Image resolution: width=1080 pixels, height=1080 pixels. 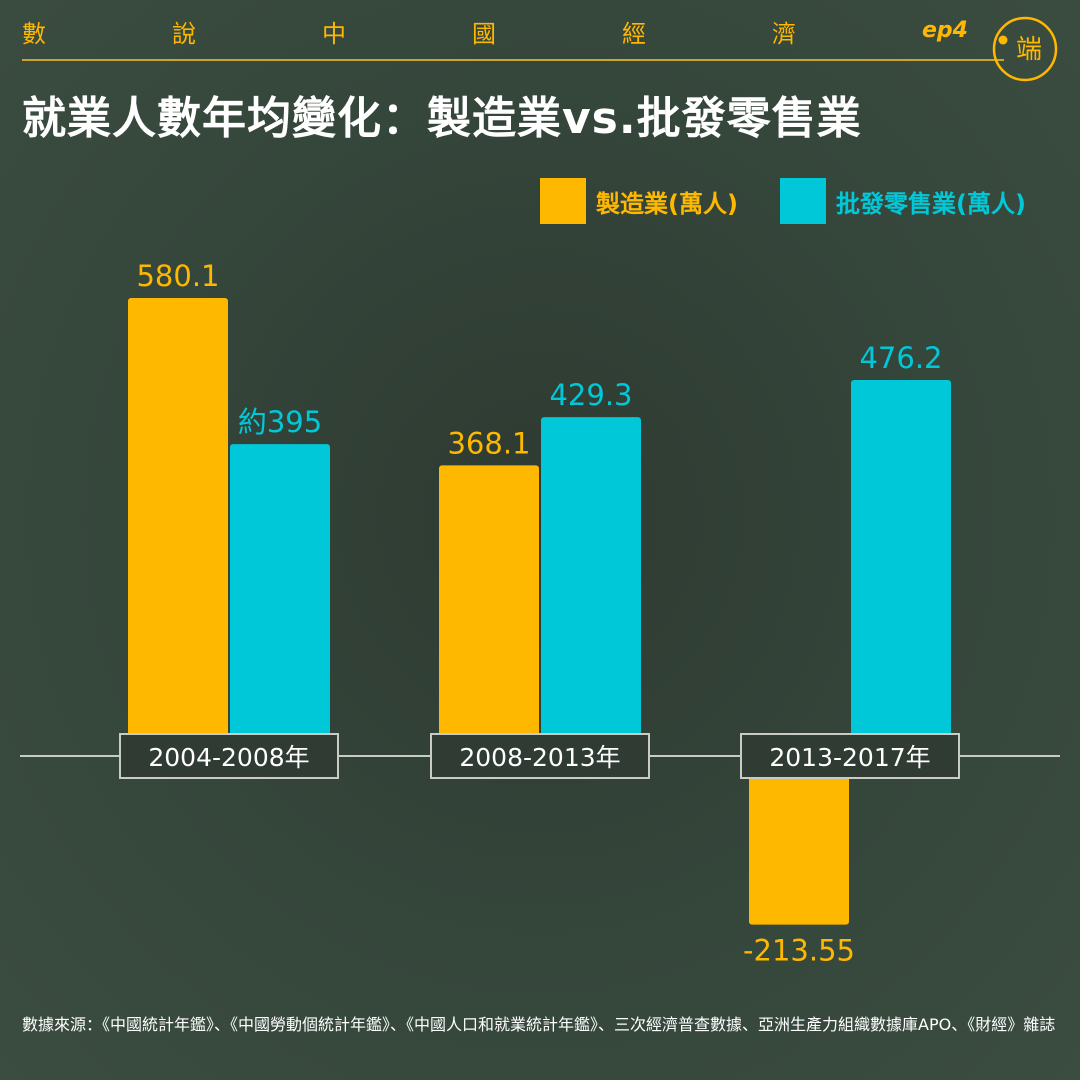 What do you see at coordinates (488, 443) in the screenshot?
I see `data-label: 368.1` at bounding box center [488, 443].